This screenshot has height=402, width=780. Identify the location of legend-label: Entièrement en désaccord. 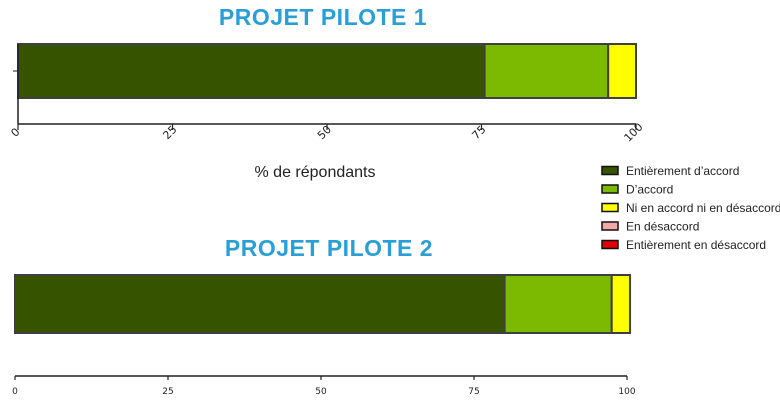
(696, 245).